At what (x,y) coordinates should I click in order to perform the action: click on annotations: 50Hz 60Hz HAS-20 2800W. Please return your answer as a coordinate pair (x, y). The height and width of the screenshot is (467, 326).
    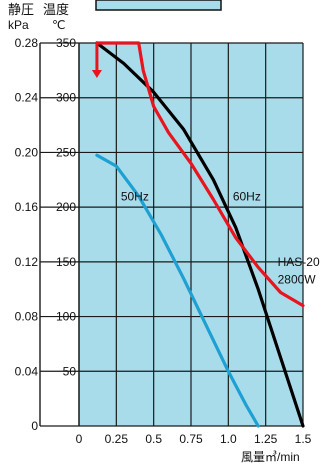
    Looking at the image, I should click on (220, 237).